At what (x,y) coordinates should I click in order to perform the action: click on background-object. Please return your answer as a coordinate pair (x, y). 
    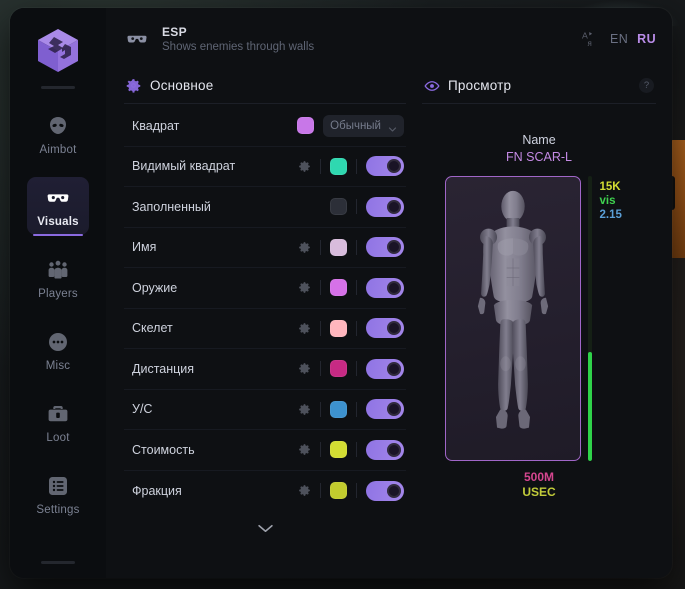
    Looking at the image, I should click on (676, 199).